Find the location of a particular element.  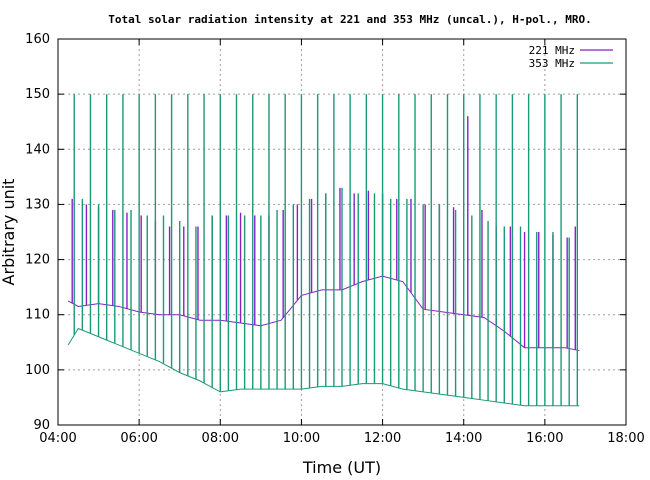

x-tick-label: 18:00 is located at coordinates (625, 438).